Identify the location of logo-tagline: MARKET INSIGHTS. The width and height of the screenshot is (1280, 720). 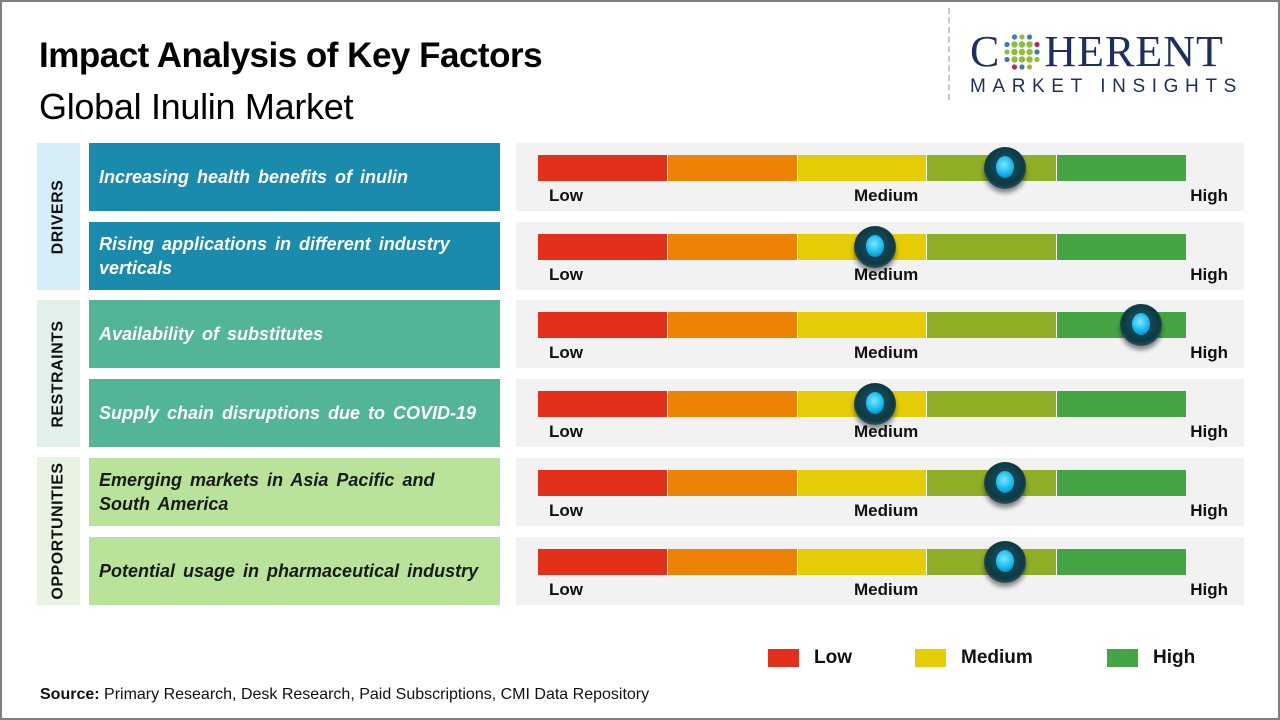
(1106, 86).